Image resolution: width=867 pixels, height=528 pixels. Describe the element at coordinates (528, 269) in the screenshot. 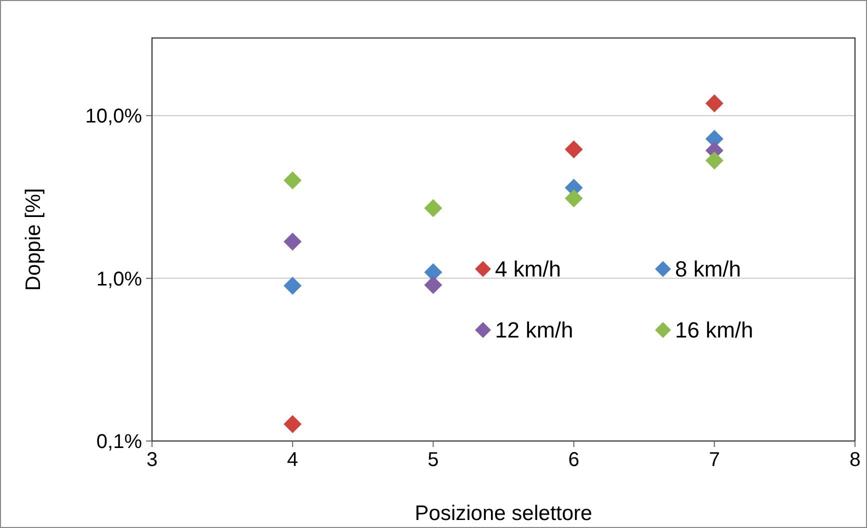

I see `legend-label: 4 km/h` at that location.